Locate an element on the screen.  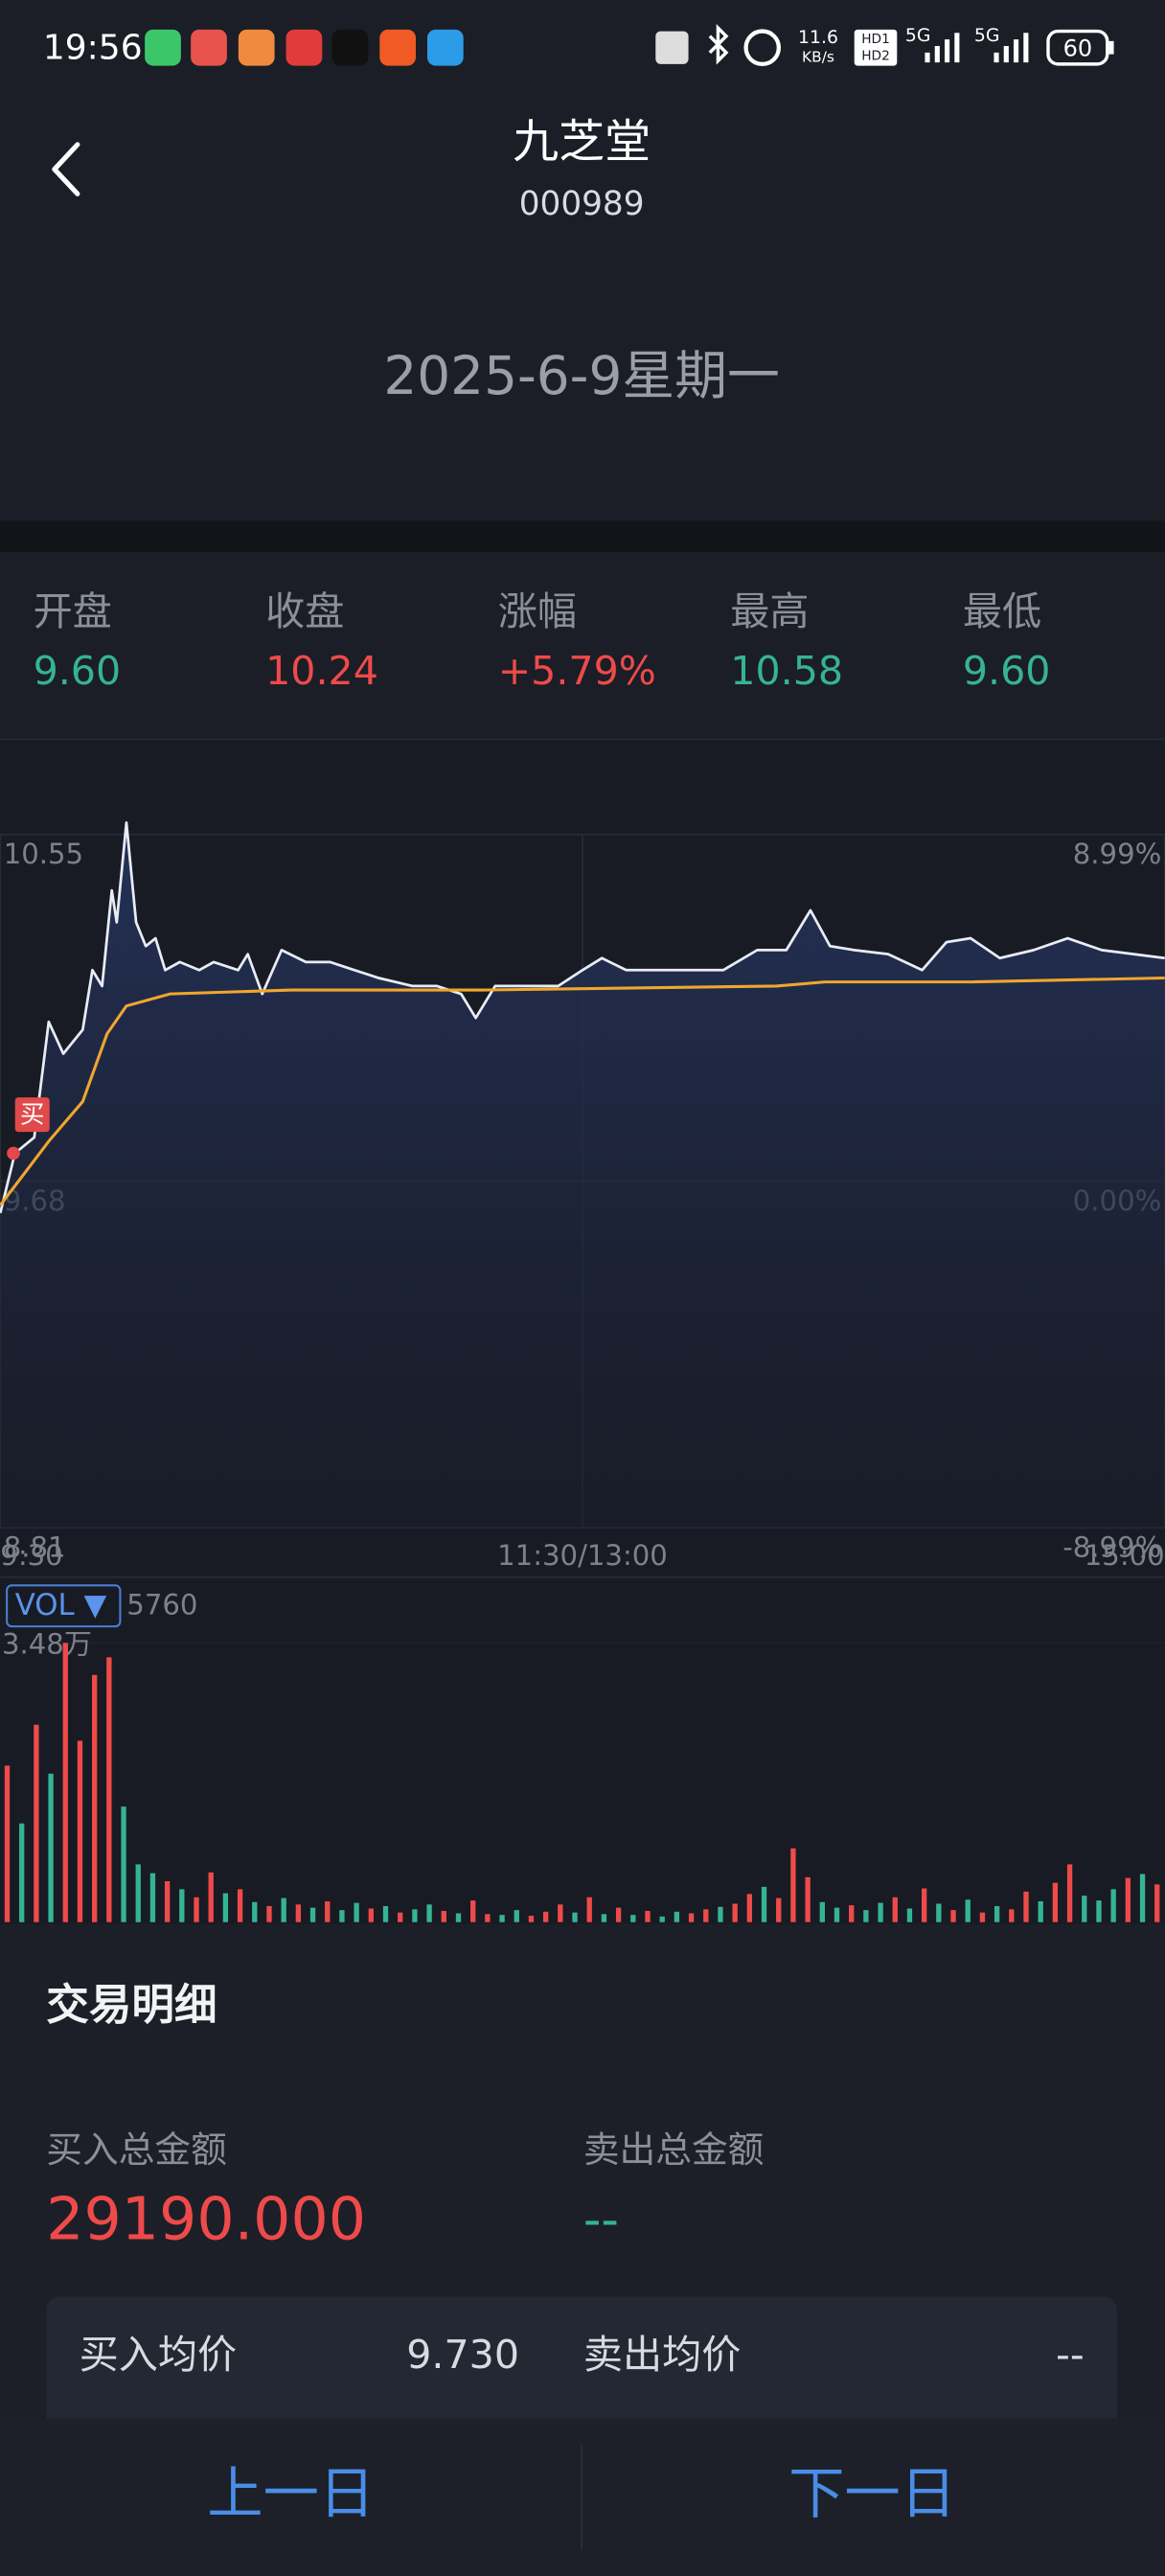
buy-marker: 买 is located at coordinates (33, 1115).